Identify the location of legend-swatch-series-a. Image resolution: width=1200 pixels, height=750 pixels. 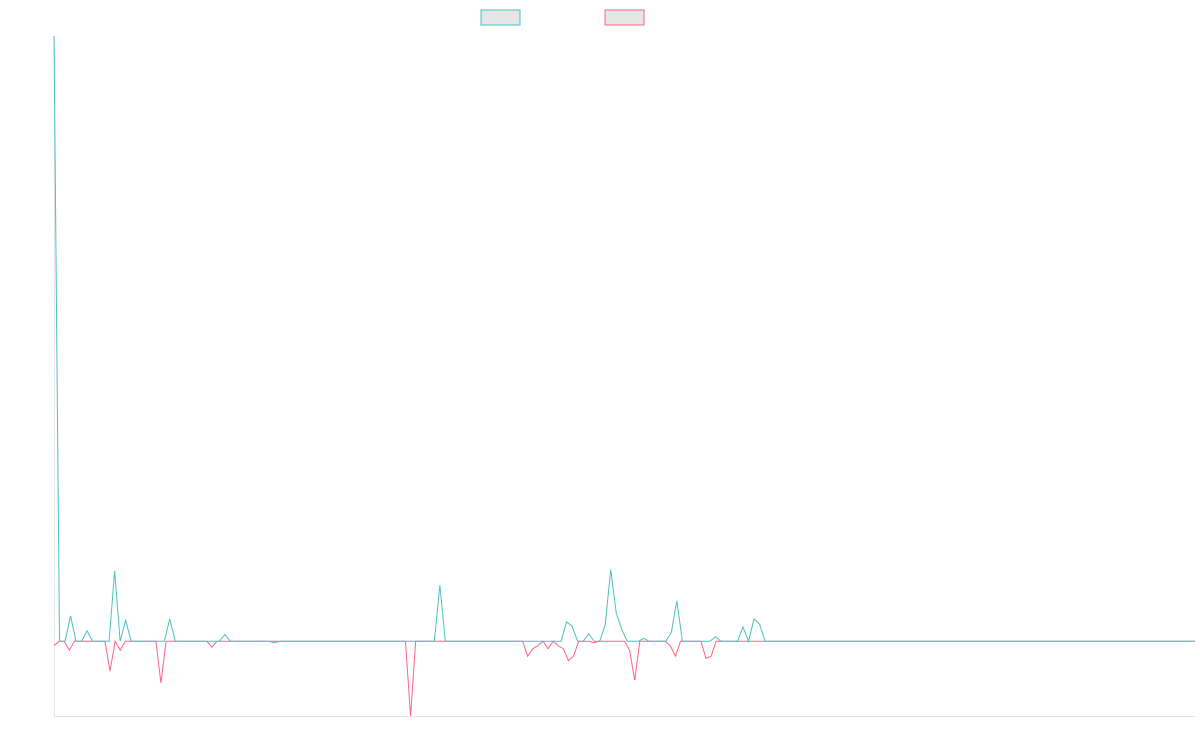
(500, 17).